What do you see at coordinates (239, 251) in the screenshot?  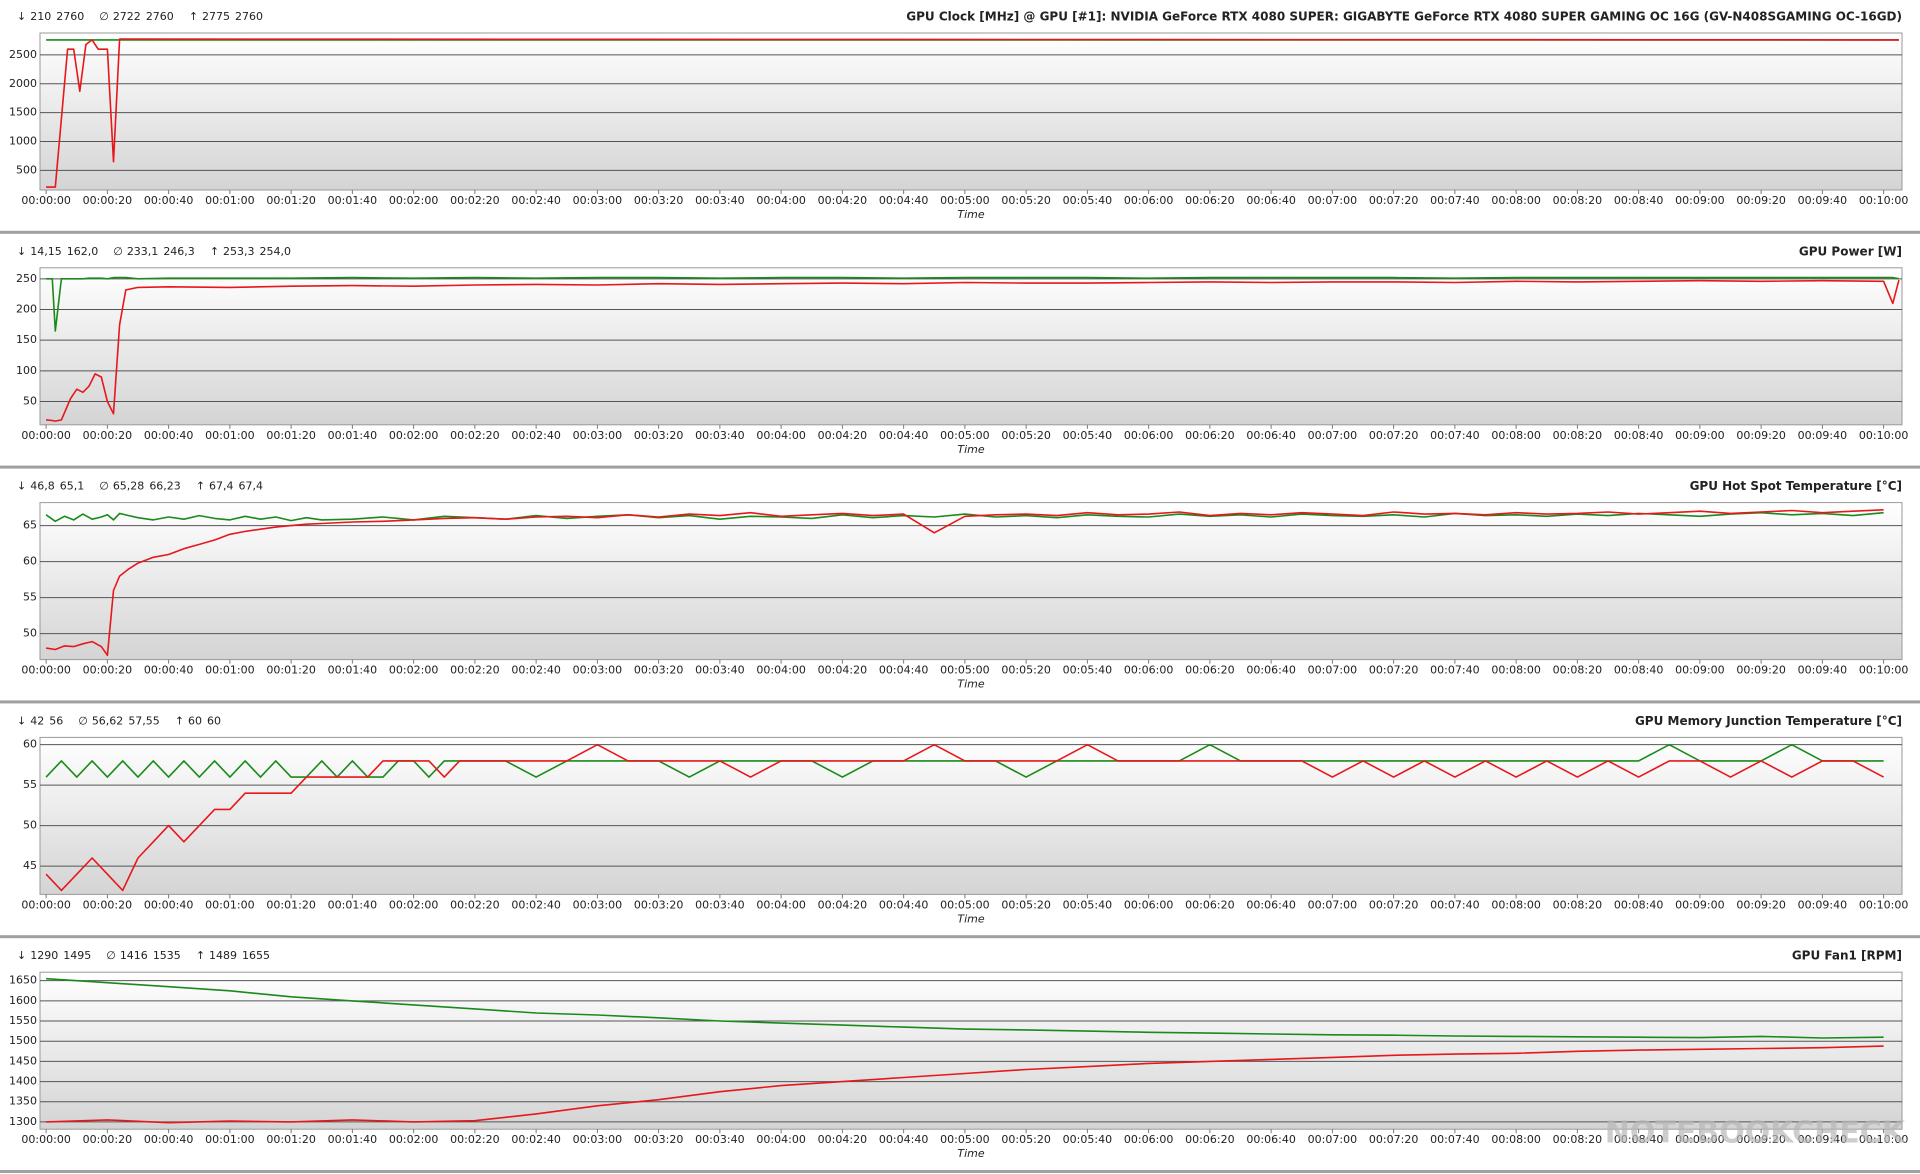 I see `stat-value: 253,3` at bounding box center [239, 251].